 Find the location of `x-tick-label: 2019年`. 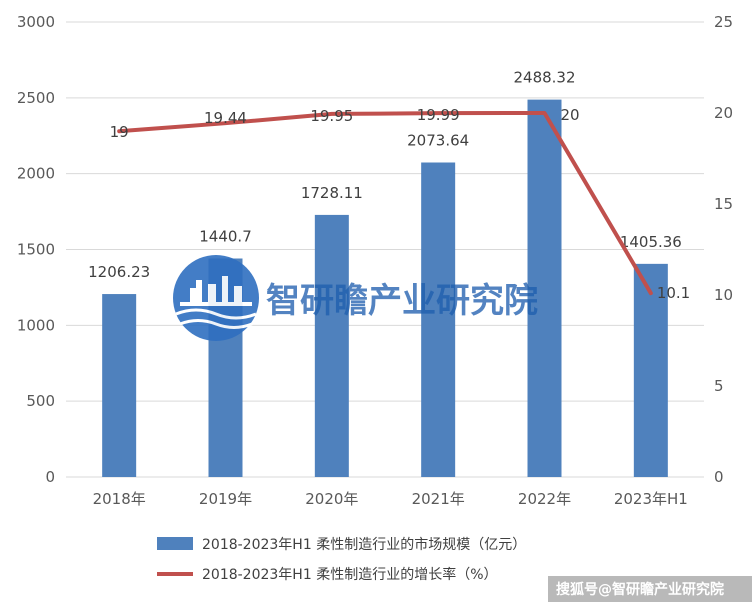

x-tick-label: 2019年 is located at coordinates (225, 499).